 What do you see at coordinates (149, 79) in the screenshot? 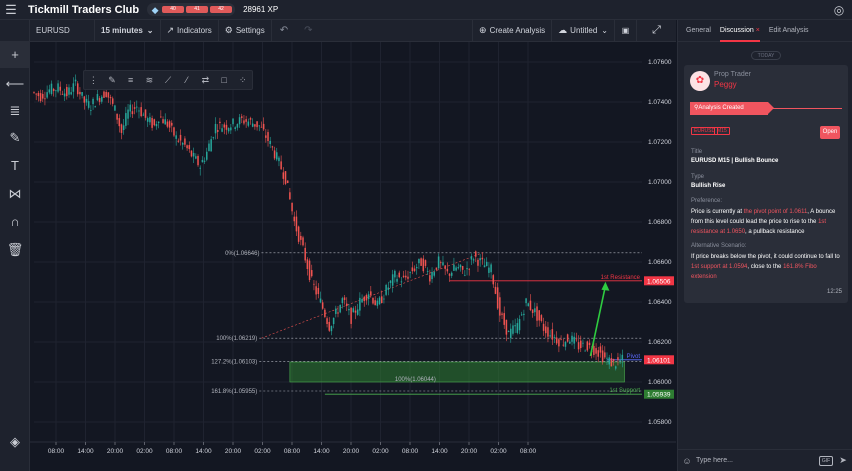
I see `line-style-icon: ≋` at bounding box center [149, 79].